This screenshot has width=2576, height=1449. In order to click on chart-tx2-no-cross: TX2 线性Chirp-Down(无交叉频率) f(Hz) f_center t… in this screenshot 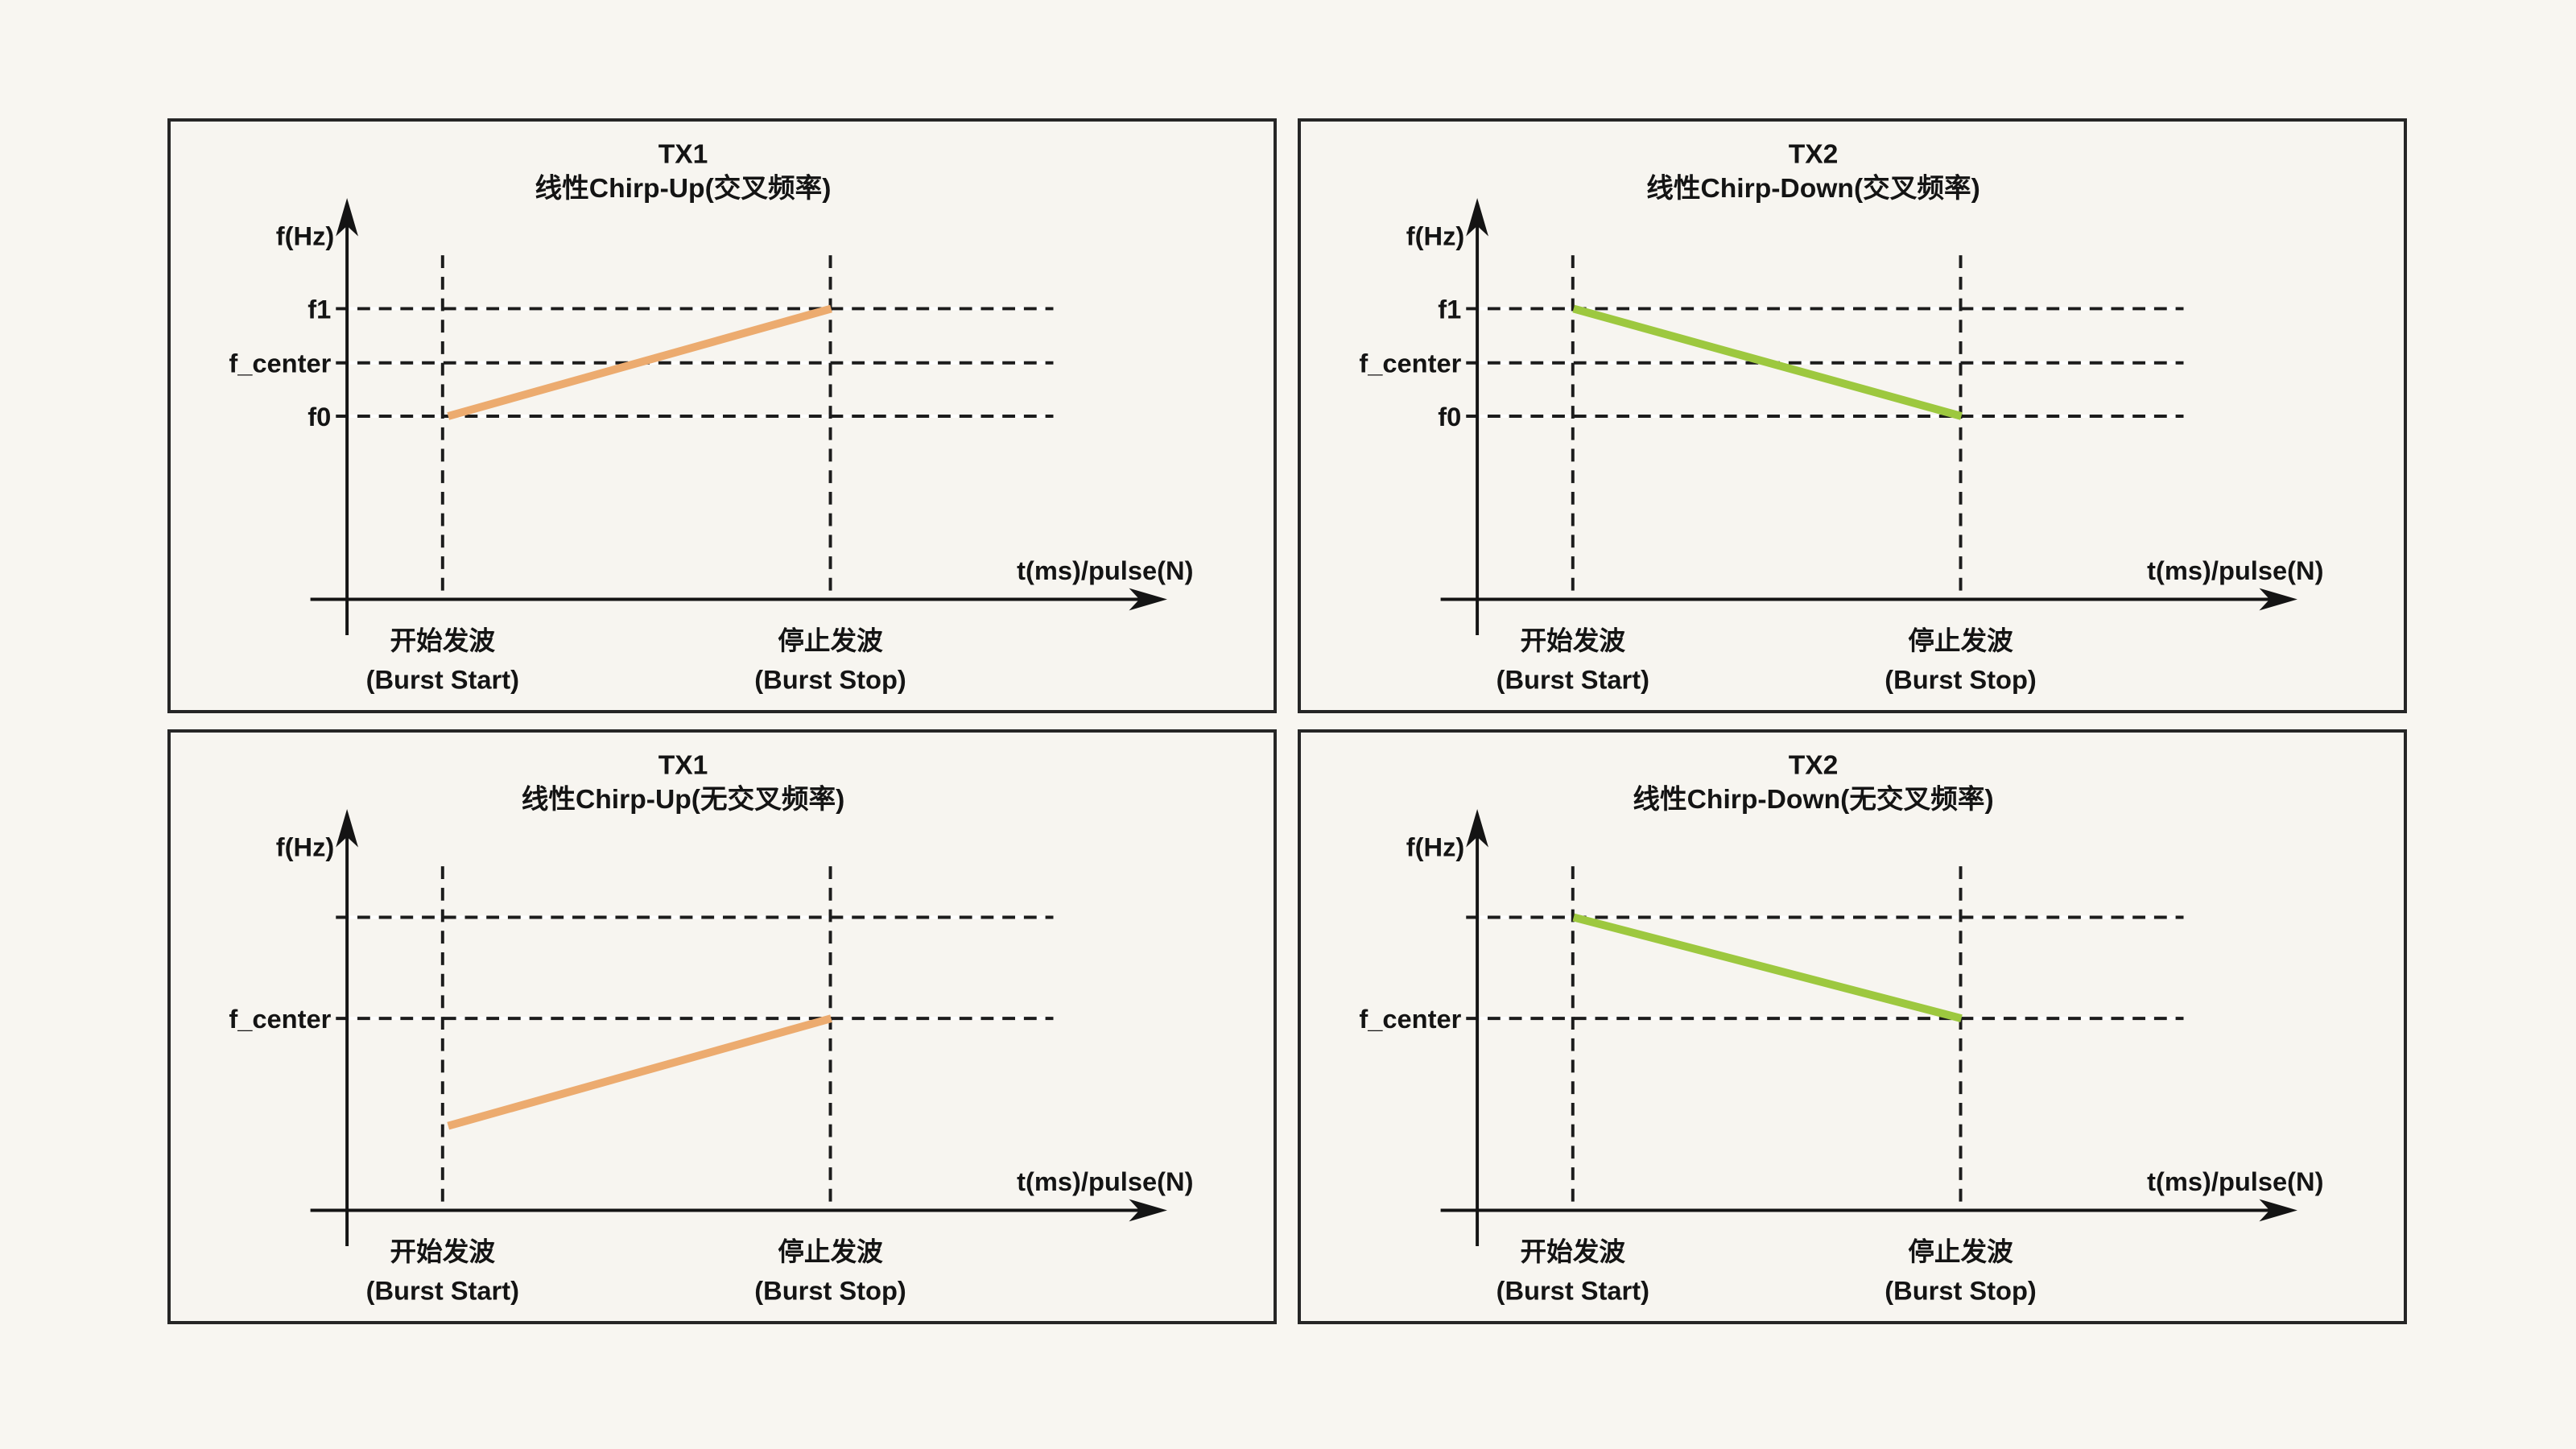, I will do `click(1841, 1027)`.